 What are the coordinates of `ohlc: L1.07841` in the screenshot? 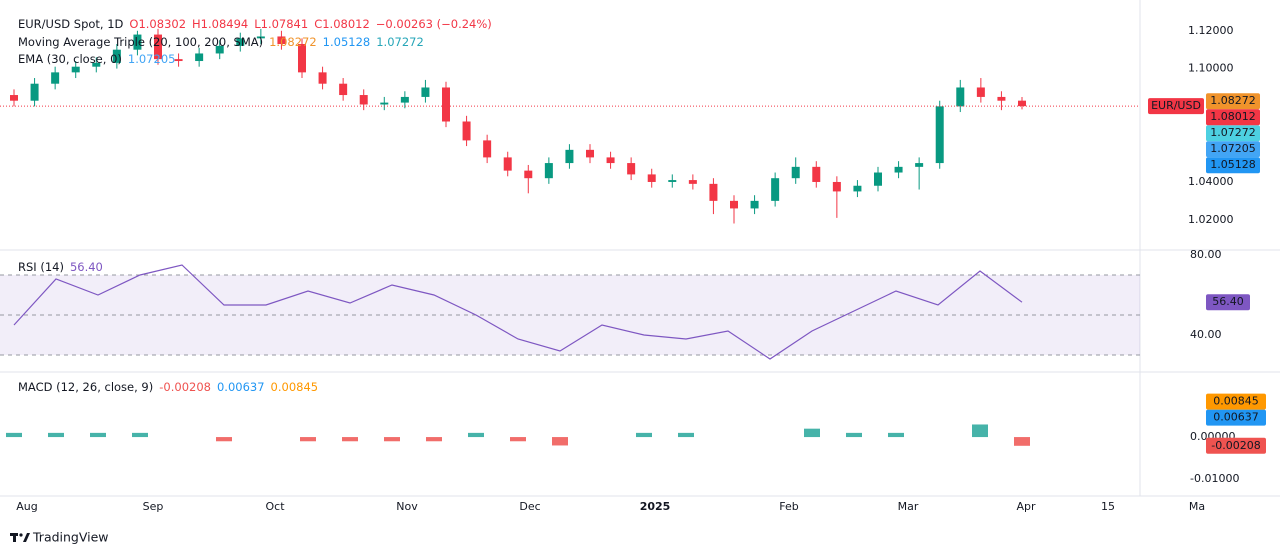 It's located at (281, 24).